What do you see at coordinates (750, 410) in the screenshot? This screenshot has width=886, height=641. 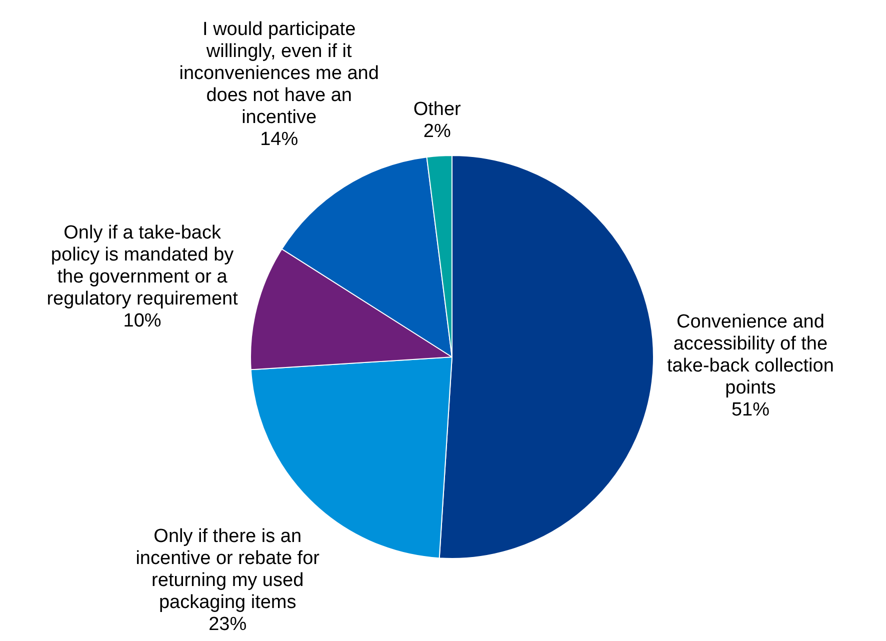 I see `data-label: 51%` at bounding box center [750, 410].